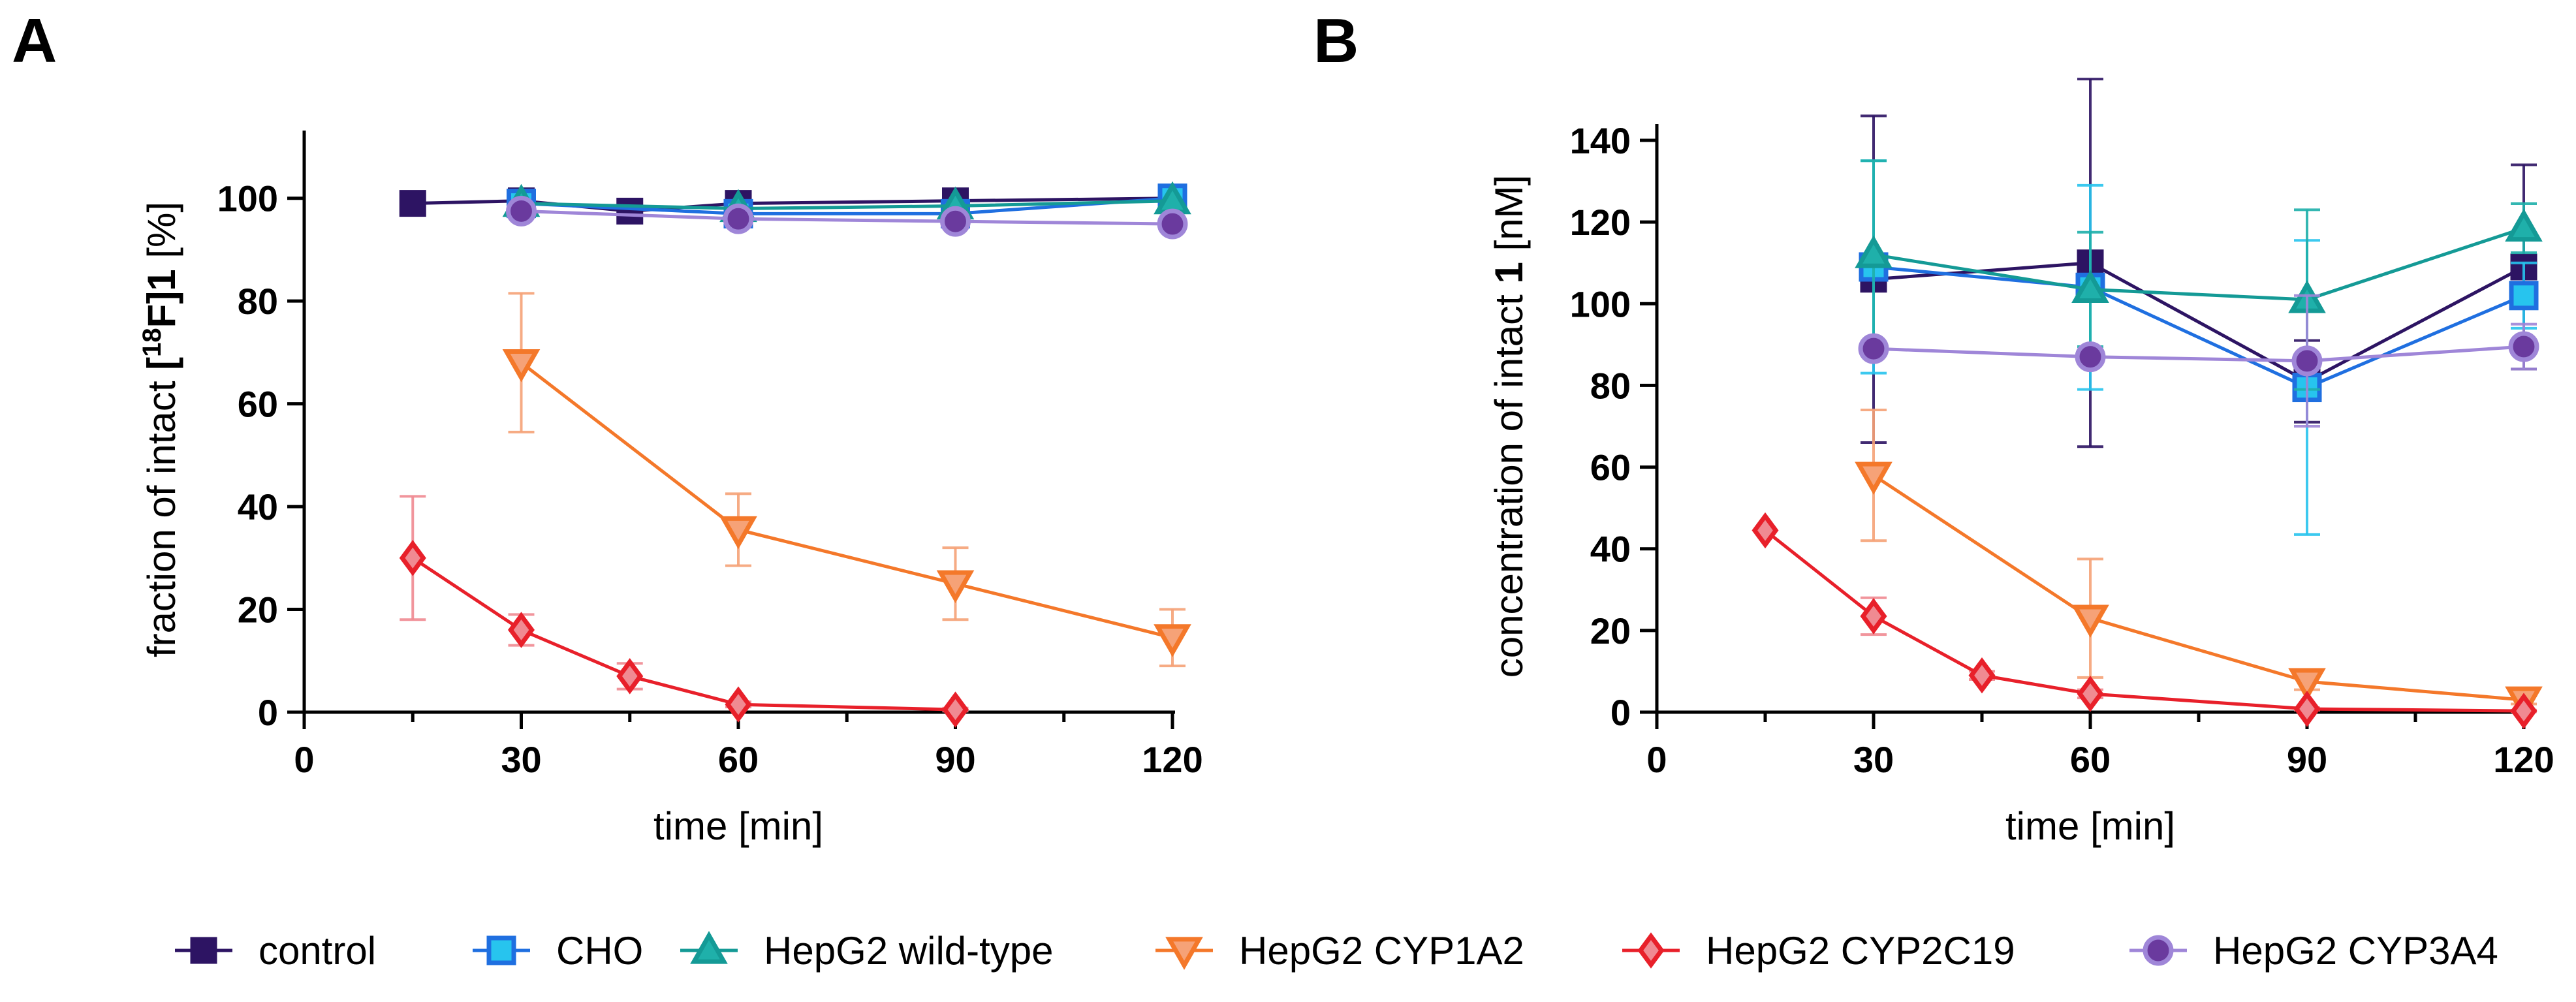  I want to click on y-axis-title-part: 18, so click(152, 342).